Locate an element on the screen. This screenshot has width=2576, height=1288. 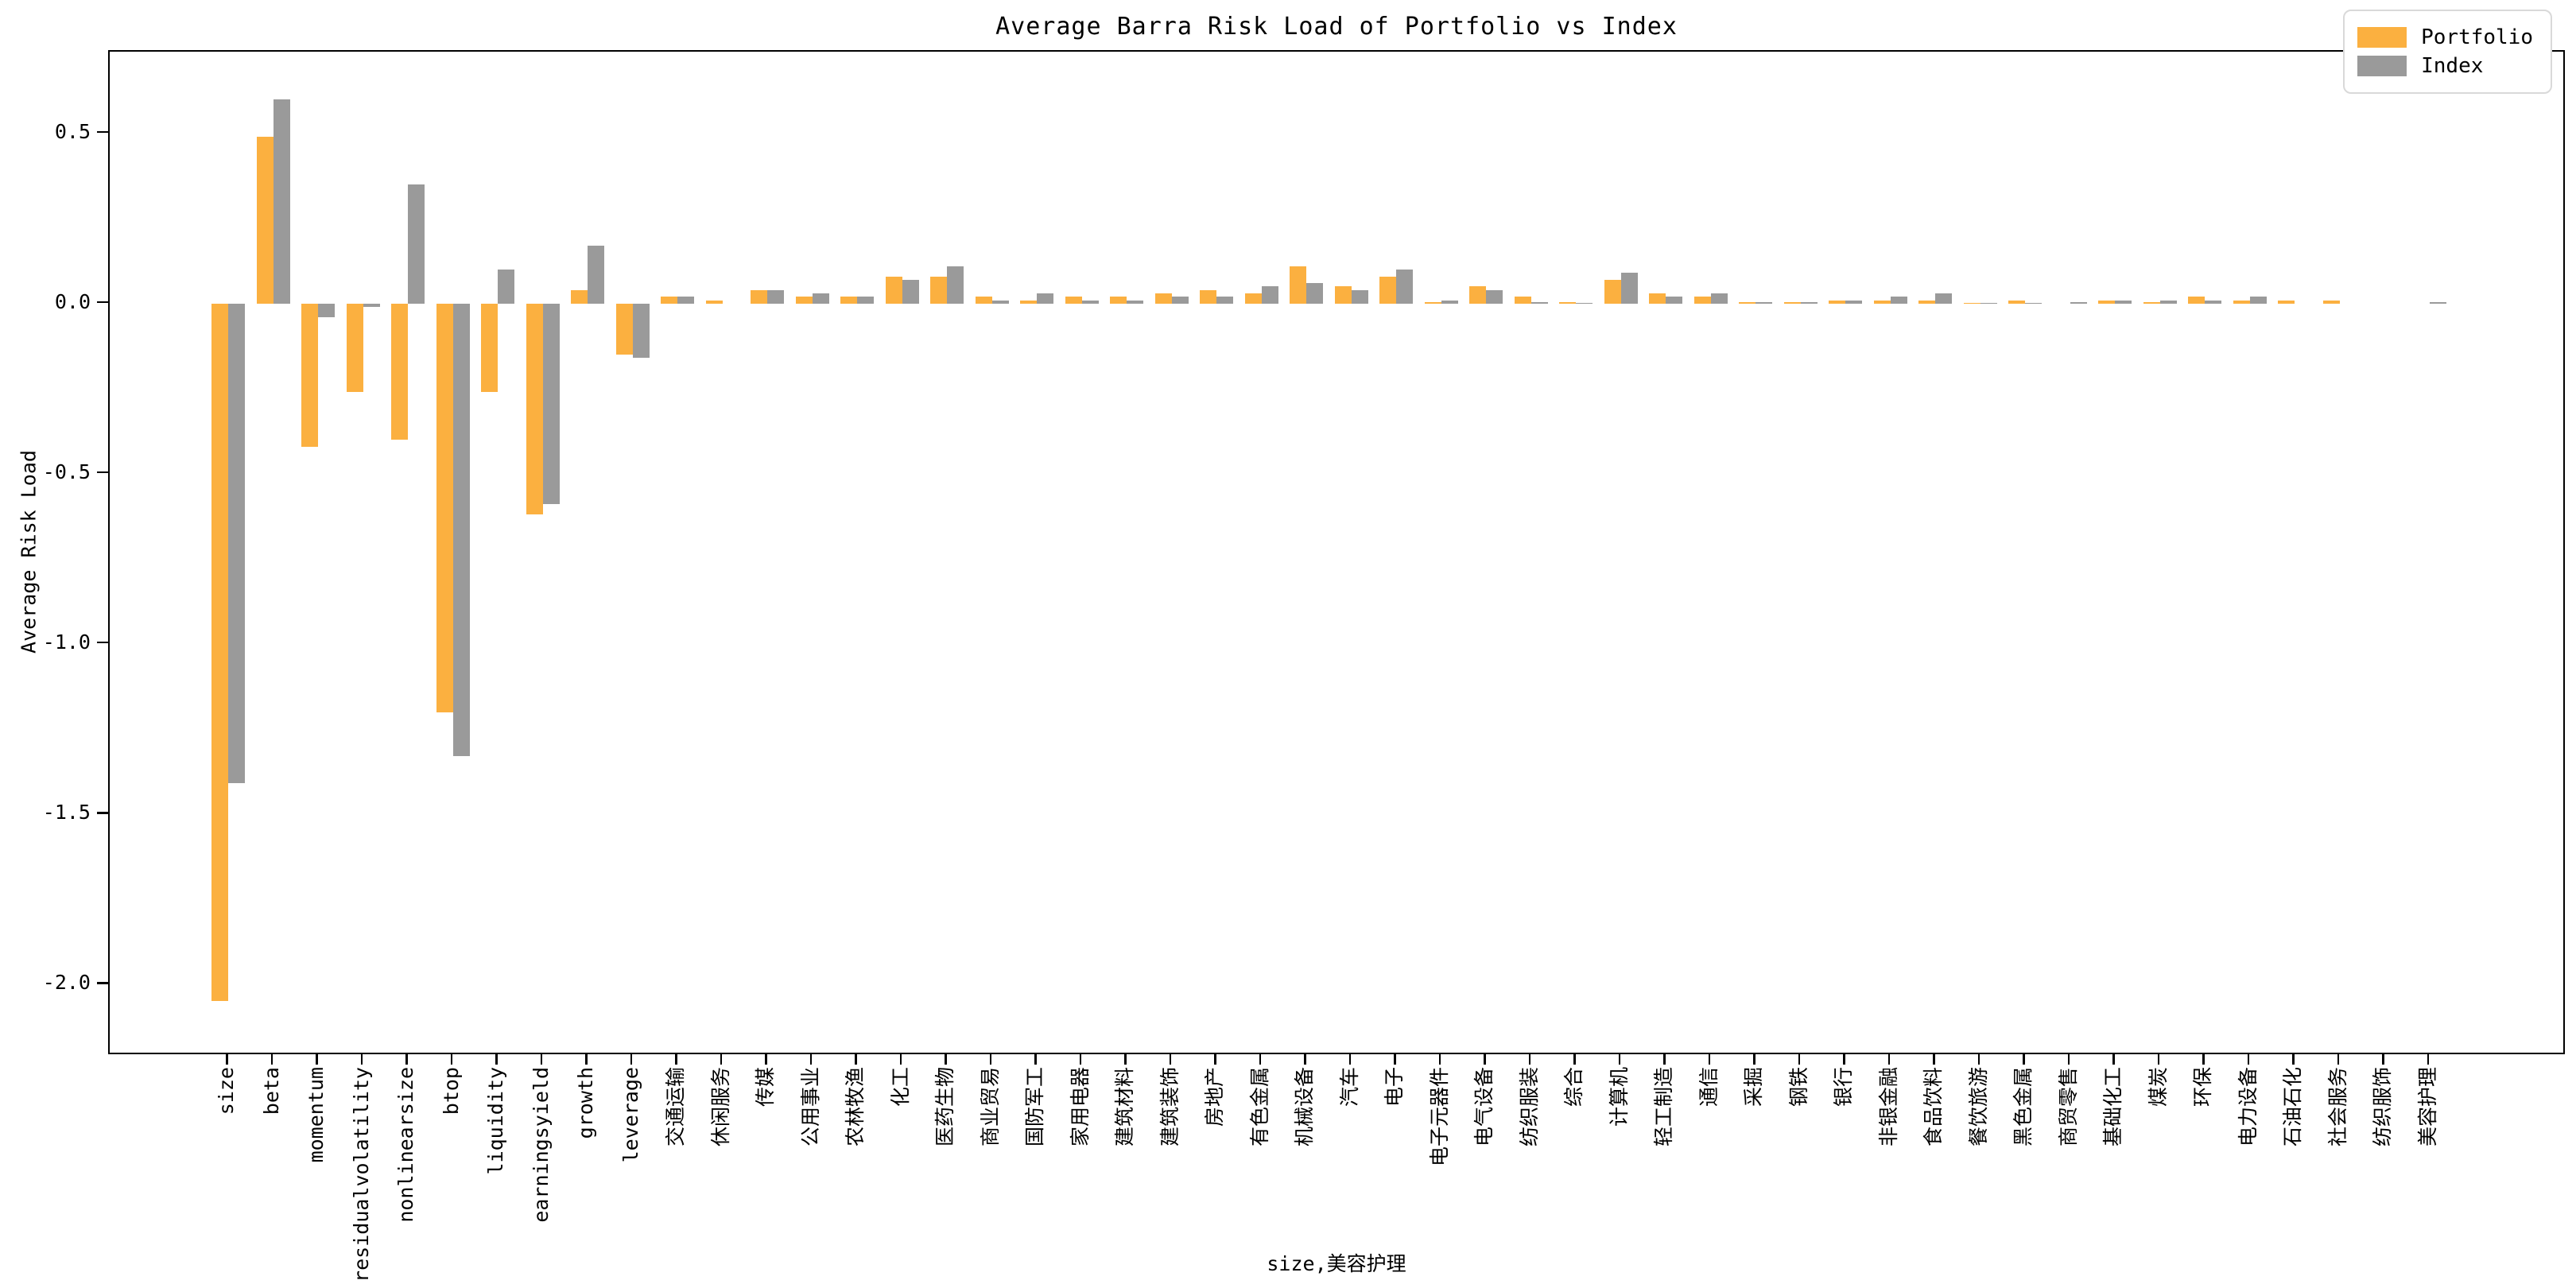
bar-portfolio-化工 is located at coordinates (893, 290).